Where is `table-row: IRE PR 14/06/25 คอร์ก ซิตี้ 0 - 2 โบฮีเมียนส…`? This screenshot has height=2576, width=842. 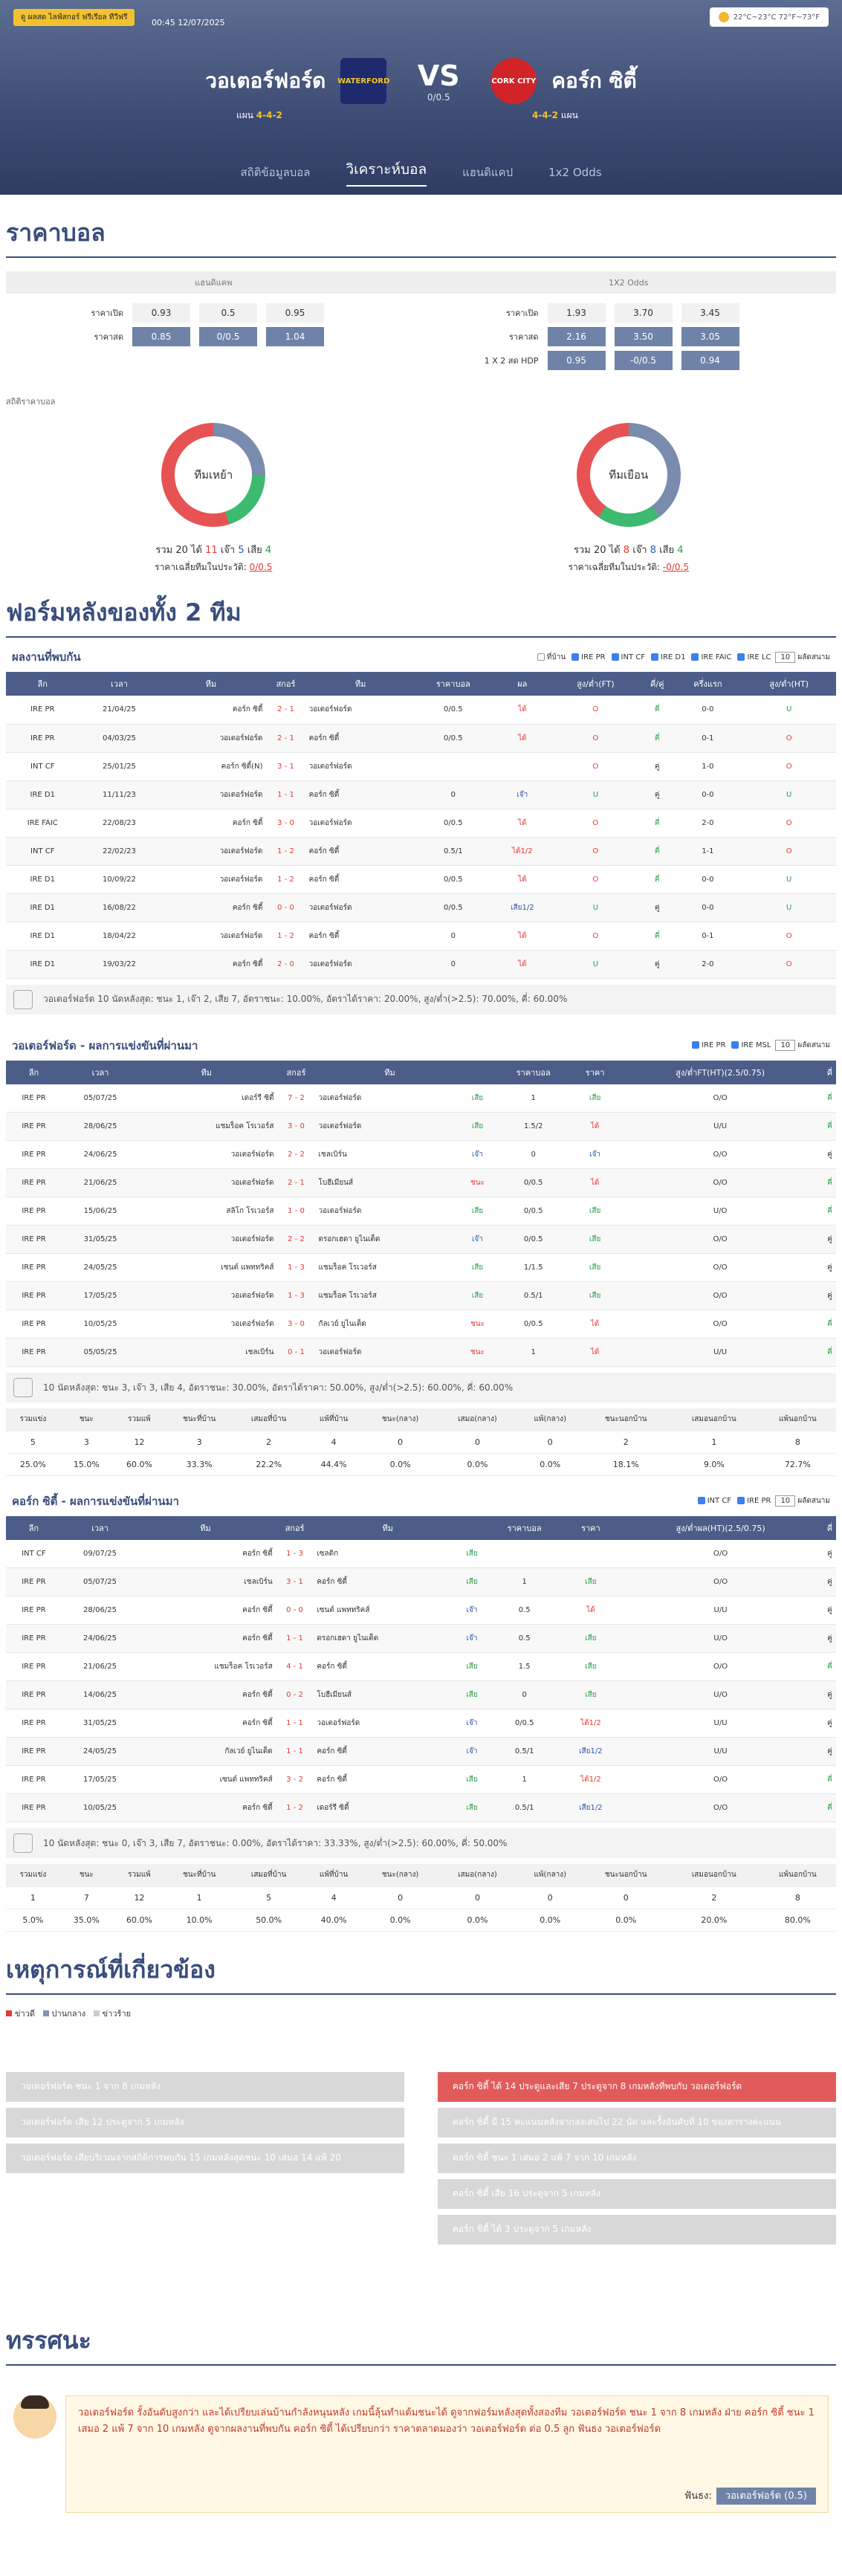 table-row: IRE PR 14/06/25 คอร์ก ซิตี้ 0 - 2 โบฮีเมียนส… is located at coordinates (421, 1695).